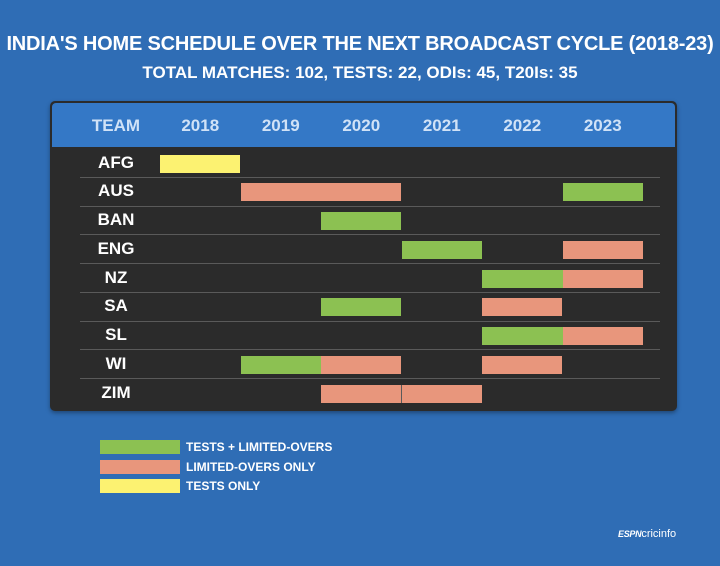 This screenshot has width=720, height=566. I want to click on schedule-bar-wi-2020, so click(361, 364).